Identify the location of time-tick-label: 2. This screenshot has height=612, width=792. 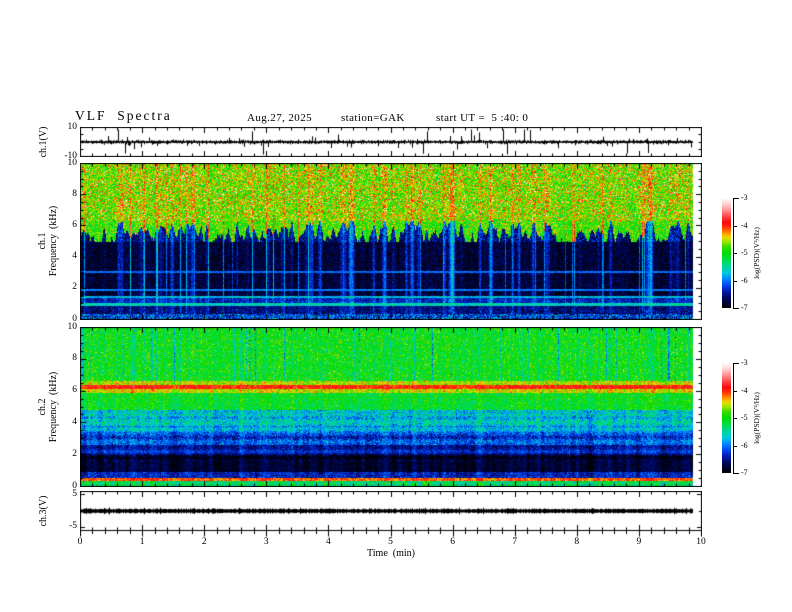
(204, 542).